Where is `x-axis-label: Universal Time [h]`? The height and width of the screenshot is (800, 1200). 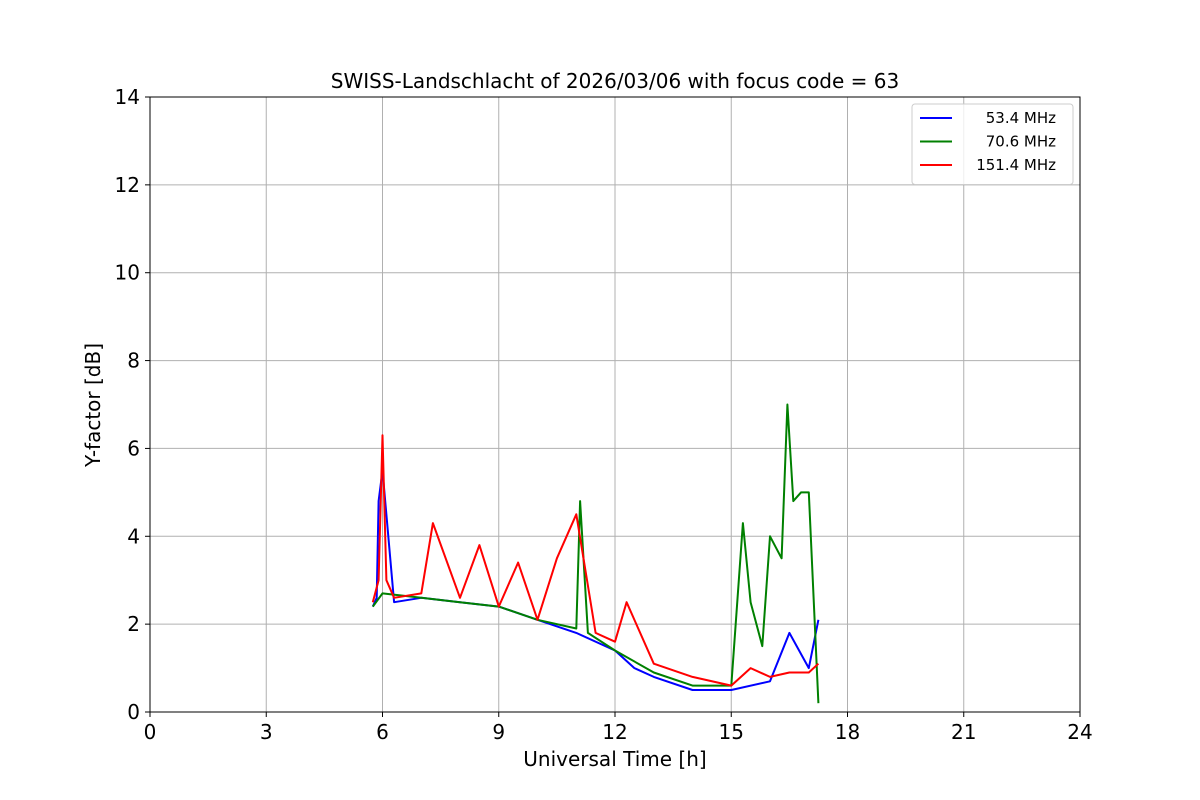
x-axis-label: Universal Time [h] is located at coordinates (614, 759).